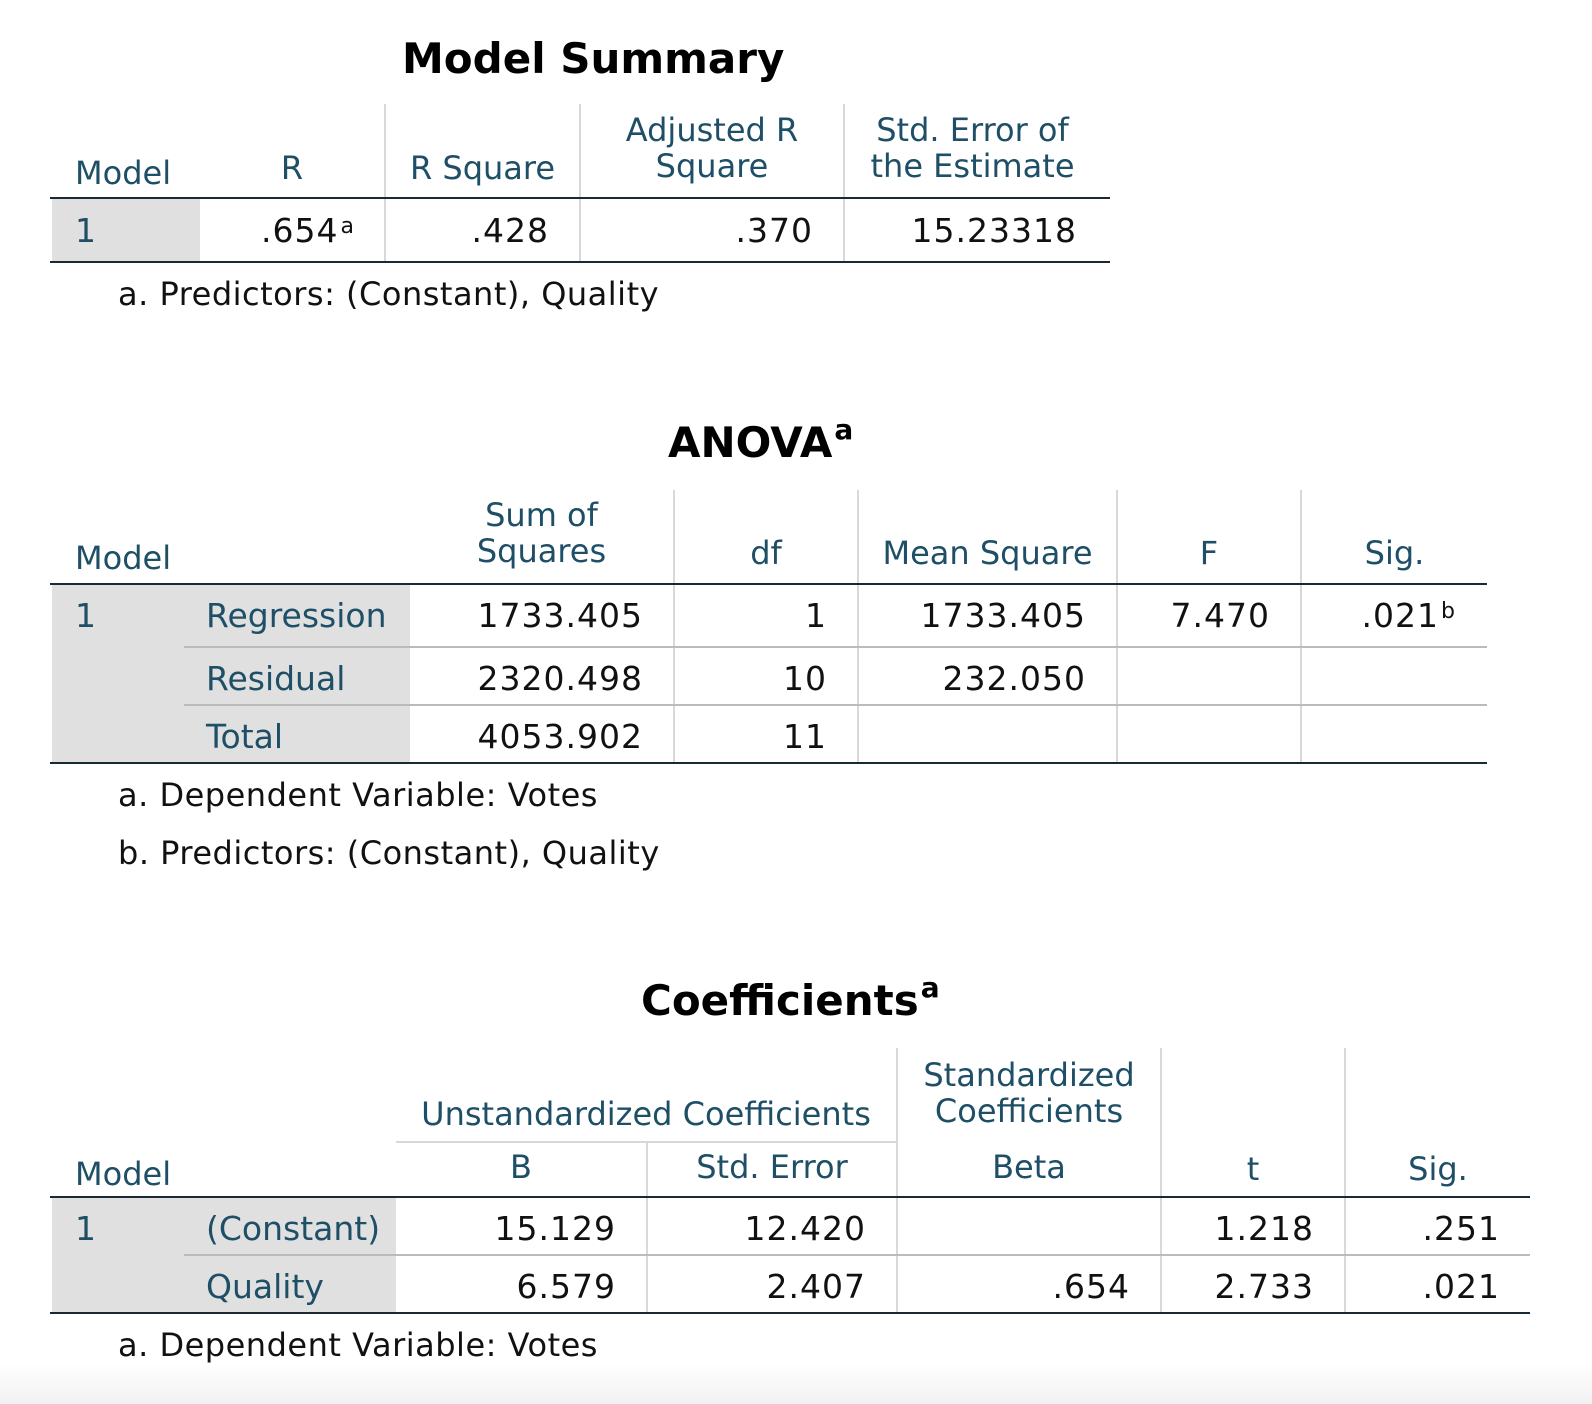 This screenshot has height=1404, width=1592. What do you see at coordinates (566, 1286) in the screenshot?
I see `value-b-quality: 6.579` at bounding box center [566, 1286].